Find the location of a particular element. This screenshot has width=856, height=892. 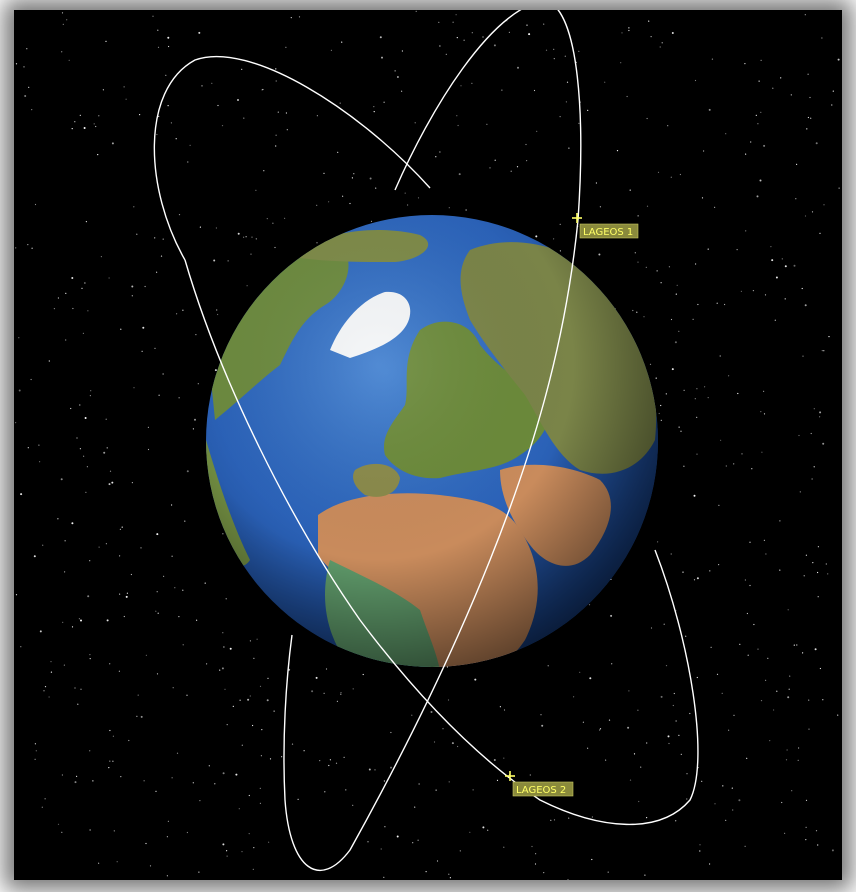

satellite-lageos-2: LAGEOS 2 is located at coordinates (539, 784).